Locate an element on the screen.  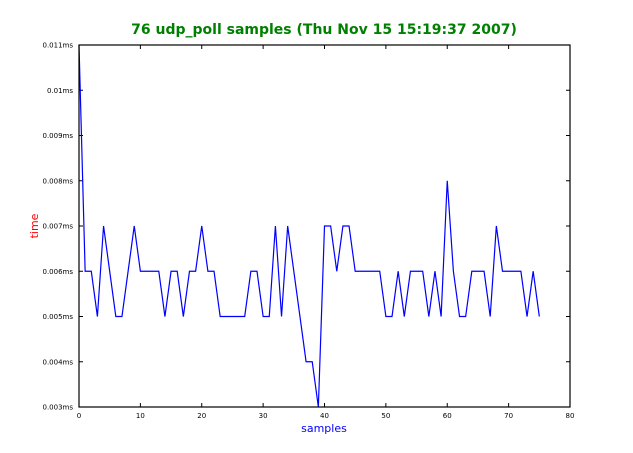
x-tick-label: 40 is located at coordinates (324, 416).